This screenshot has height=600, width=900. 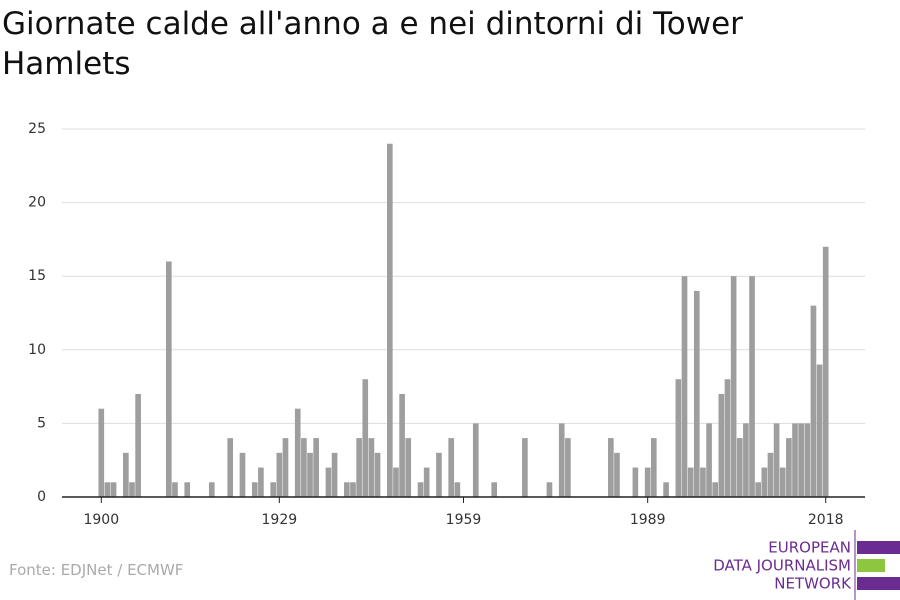 I want to click on logo-text: EUROPEAN, so click(x=809, y=548).